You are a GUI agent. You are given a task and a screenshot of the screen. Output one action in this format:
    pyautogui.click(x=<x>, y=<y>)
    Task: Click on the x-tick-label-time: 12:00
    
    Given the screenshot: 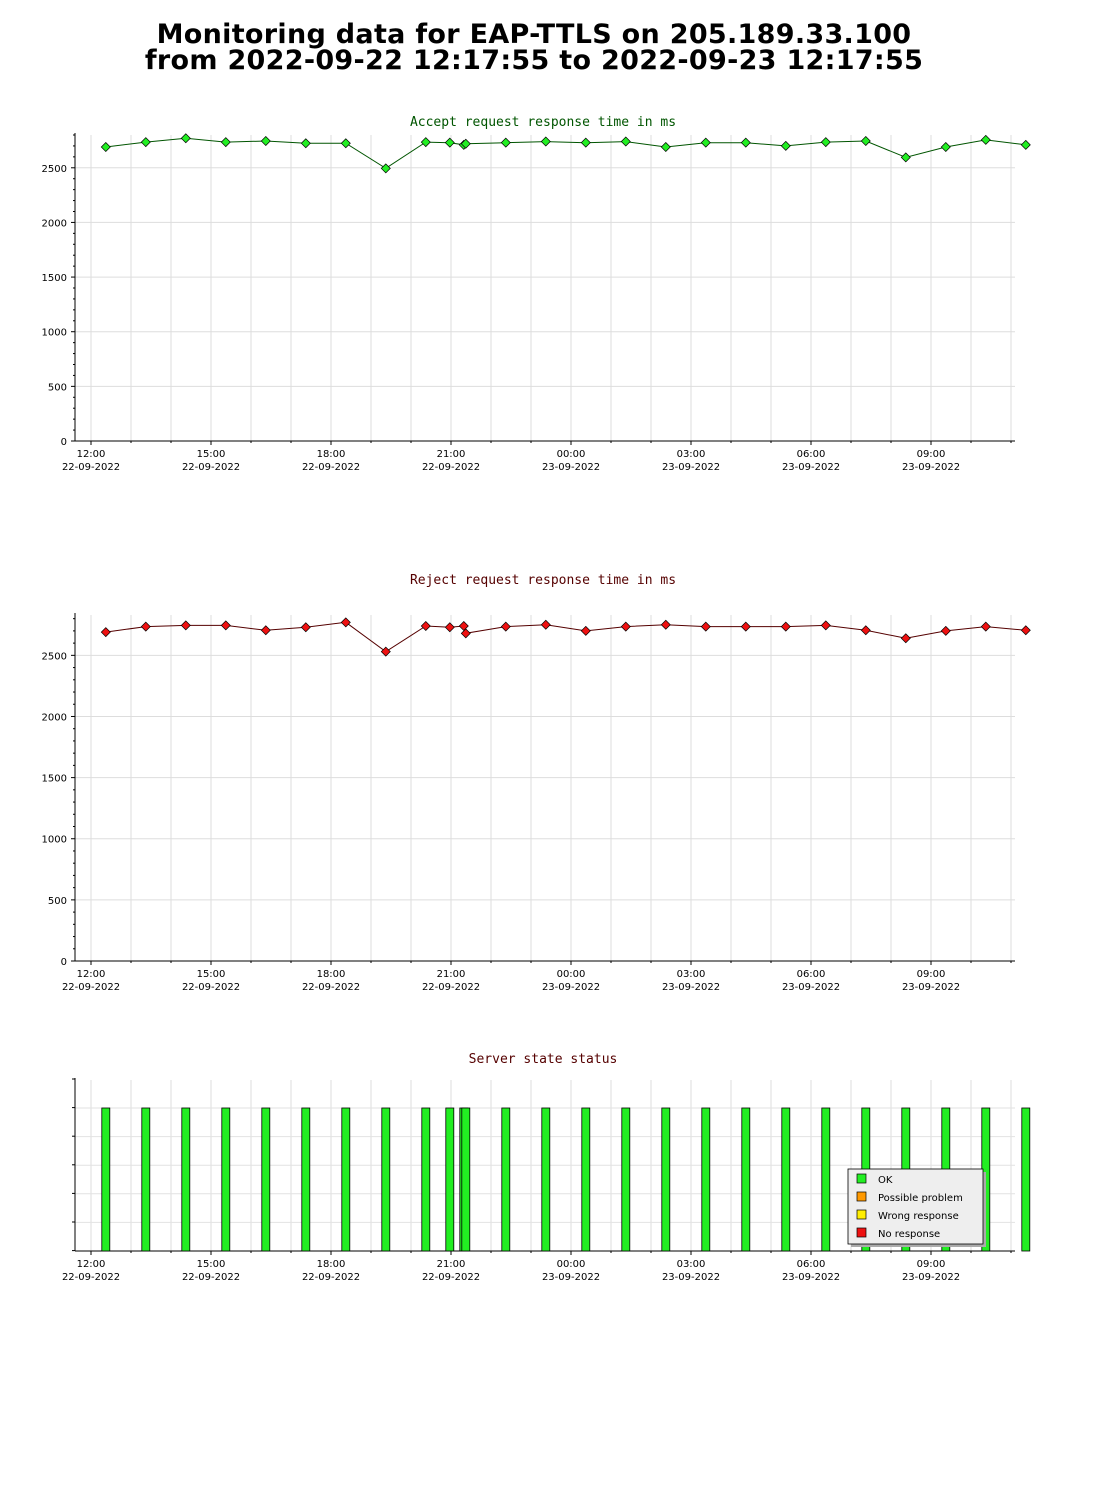 What is the action you would take?
    pyautogui.click(x=91, y=454)
    